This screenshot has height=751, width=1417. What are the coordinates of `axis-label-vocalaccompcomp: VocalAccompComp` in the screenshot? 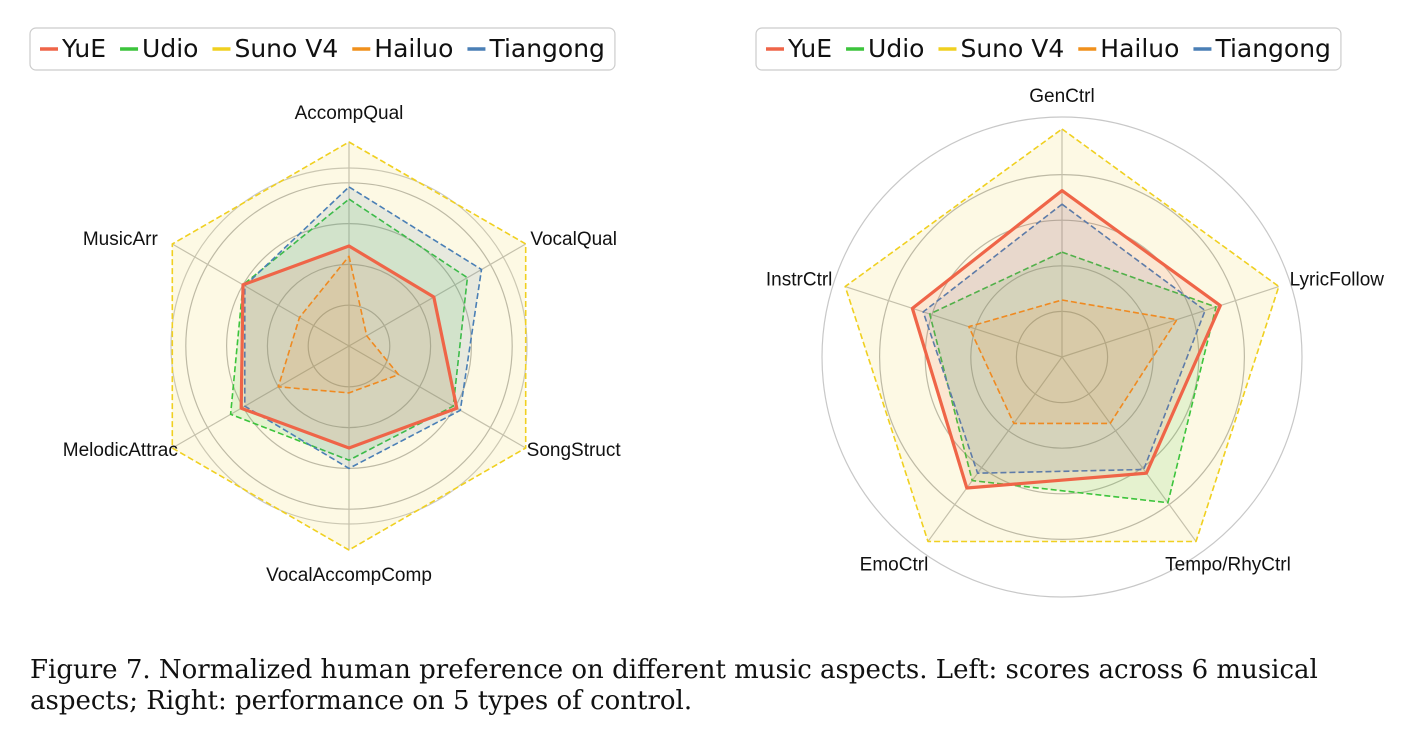 It's located at (349, 575).